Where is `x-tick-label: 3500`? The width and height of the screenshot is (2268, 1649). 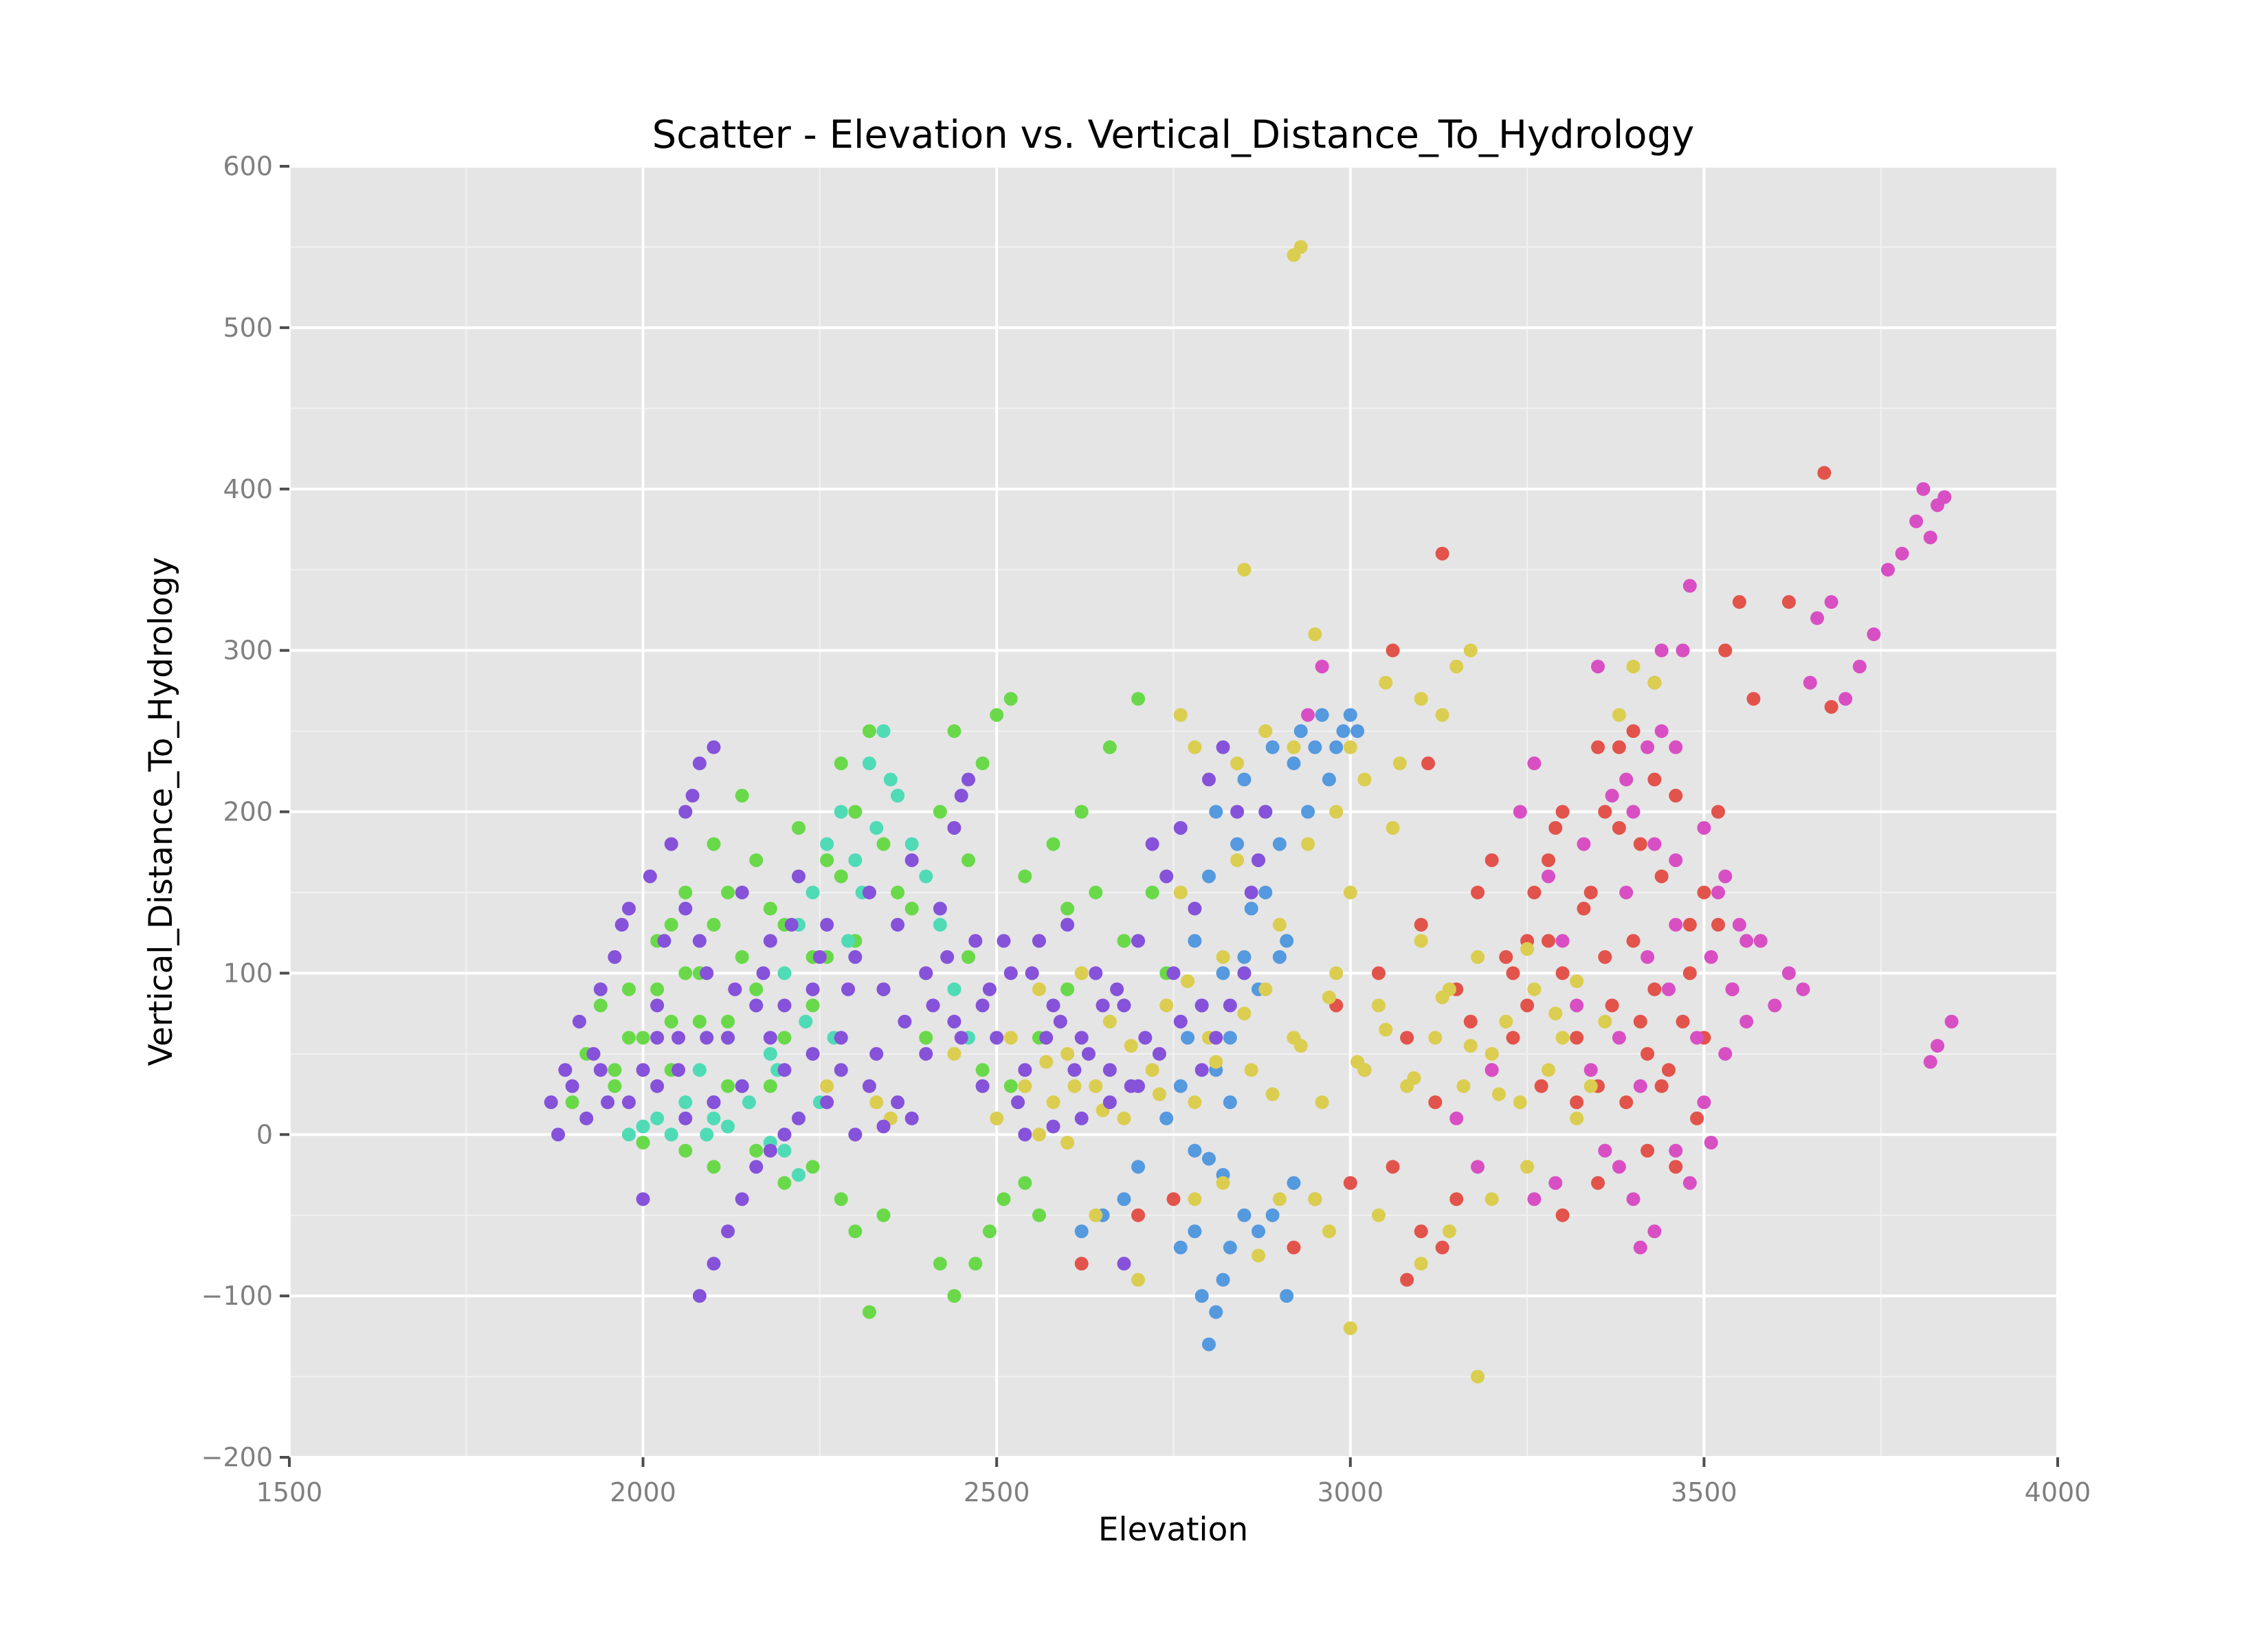
x-tick-label: 3500 is located at coordinates (1704, 1492).